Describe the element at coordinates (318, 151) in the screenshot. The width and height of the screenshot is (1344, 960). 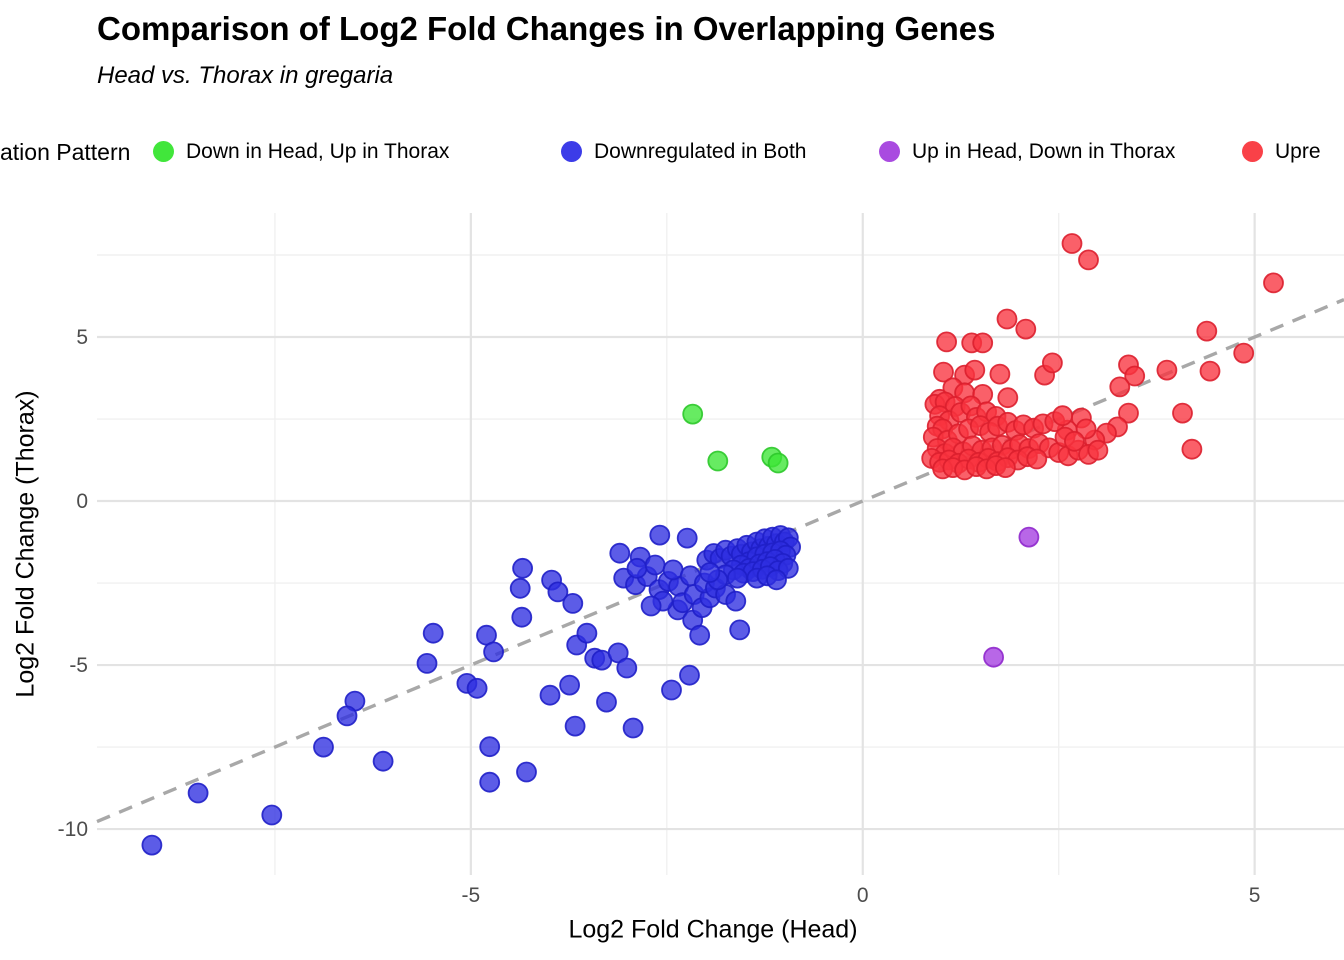
I see `legend-label: Down in Head, Up in Thorax` at that location.